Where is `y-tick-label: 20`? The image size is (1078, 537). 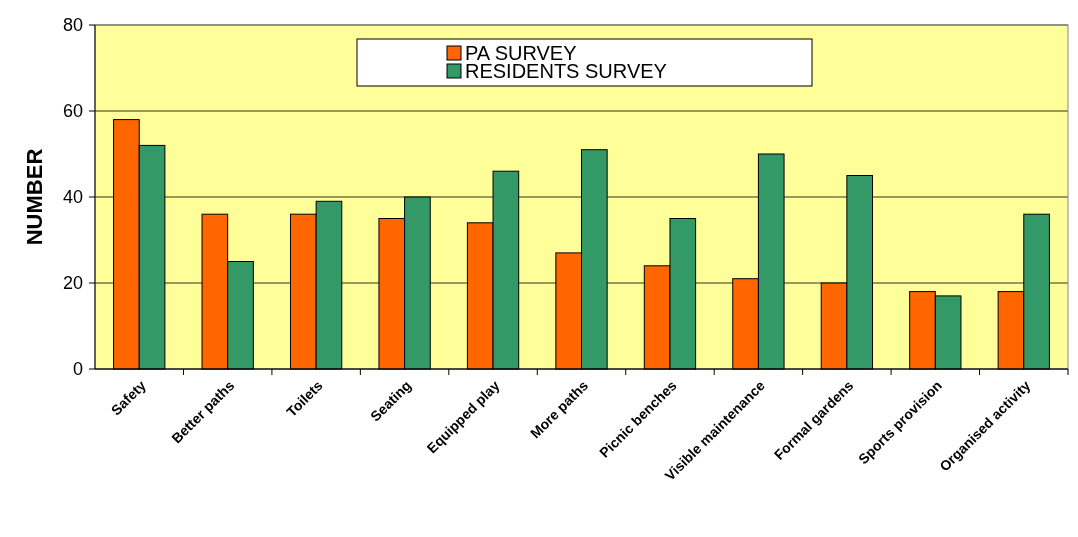
y-tick-label: 20 is located at coordinates (72, 283).